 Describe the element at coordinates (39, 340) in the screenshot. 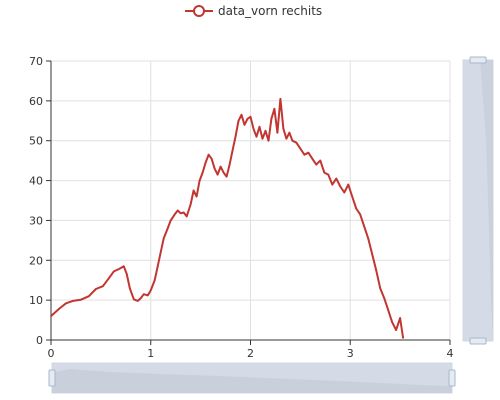

I see `y-tick-label: 0` at that location.